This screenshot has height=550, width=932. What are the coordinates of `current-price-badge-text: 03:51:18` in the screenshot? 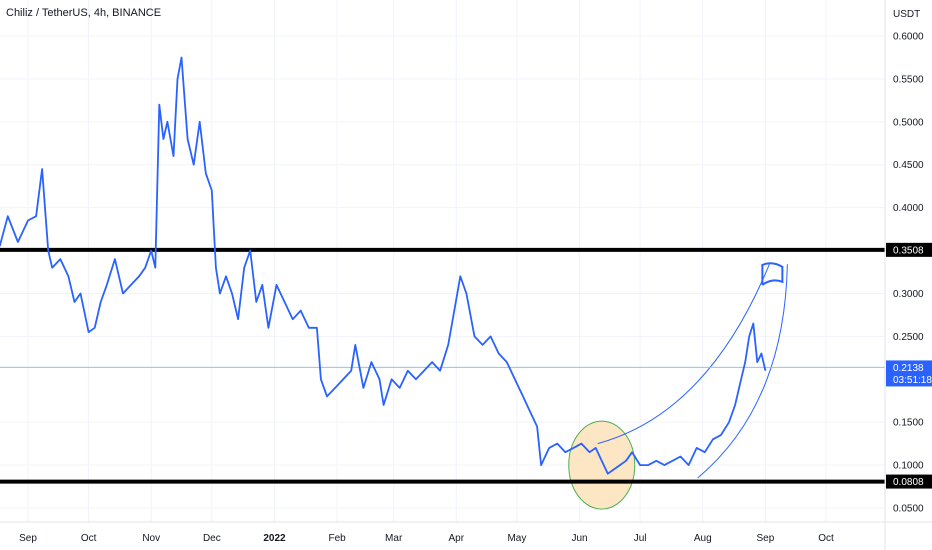 It's located at (912, 380).